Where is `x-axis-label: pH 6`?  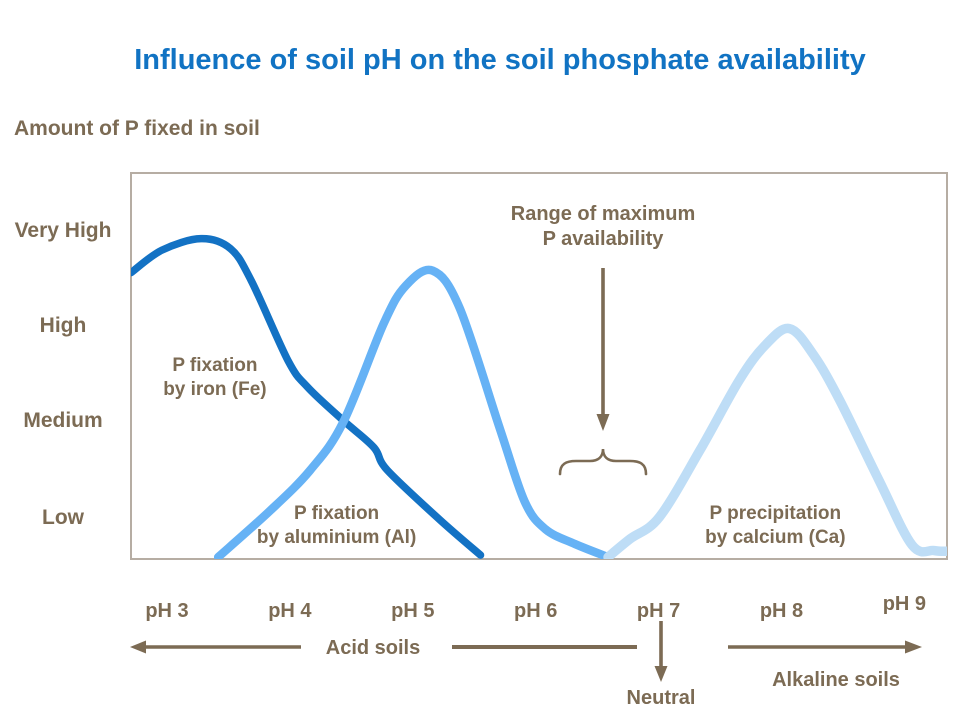
x-axis-label: pH 6 is located at coordinates (536, 611).